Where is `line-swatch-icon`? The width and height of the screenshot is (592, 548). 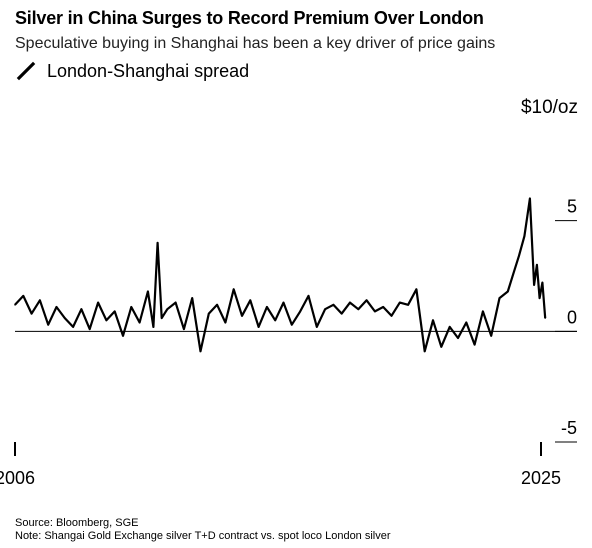
line-swatch-icon is located at coordinates (26, 71).